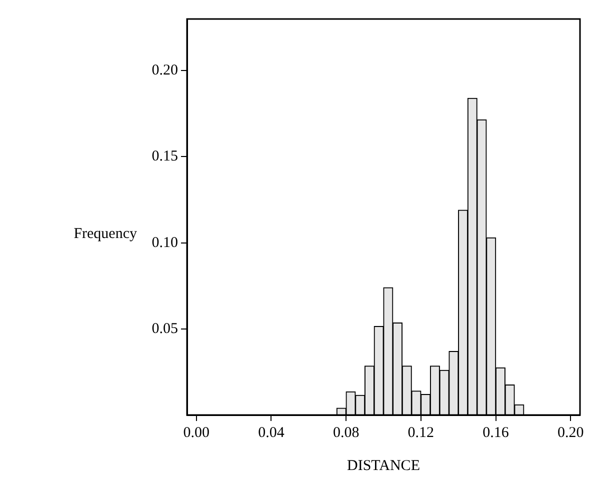  Describe the element at coordinates (421, 432) in the screenshot. I see `x-tick-label: 0.12` at that location.